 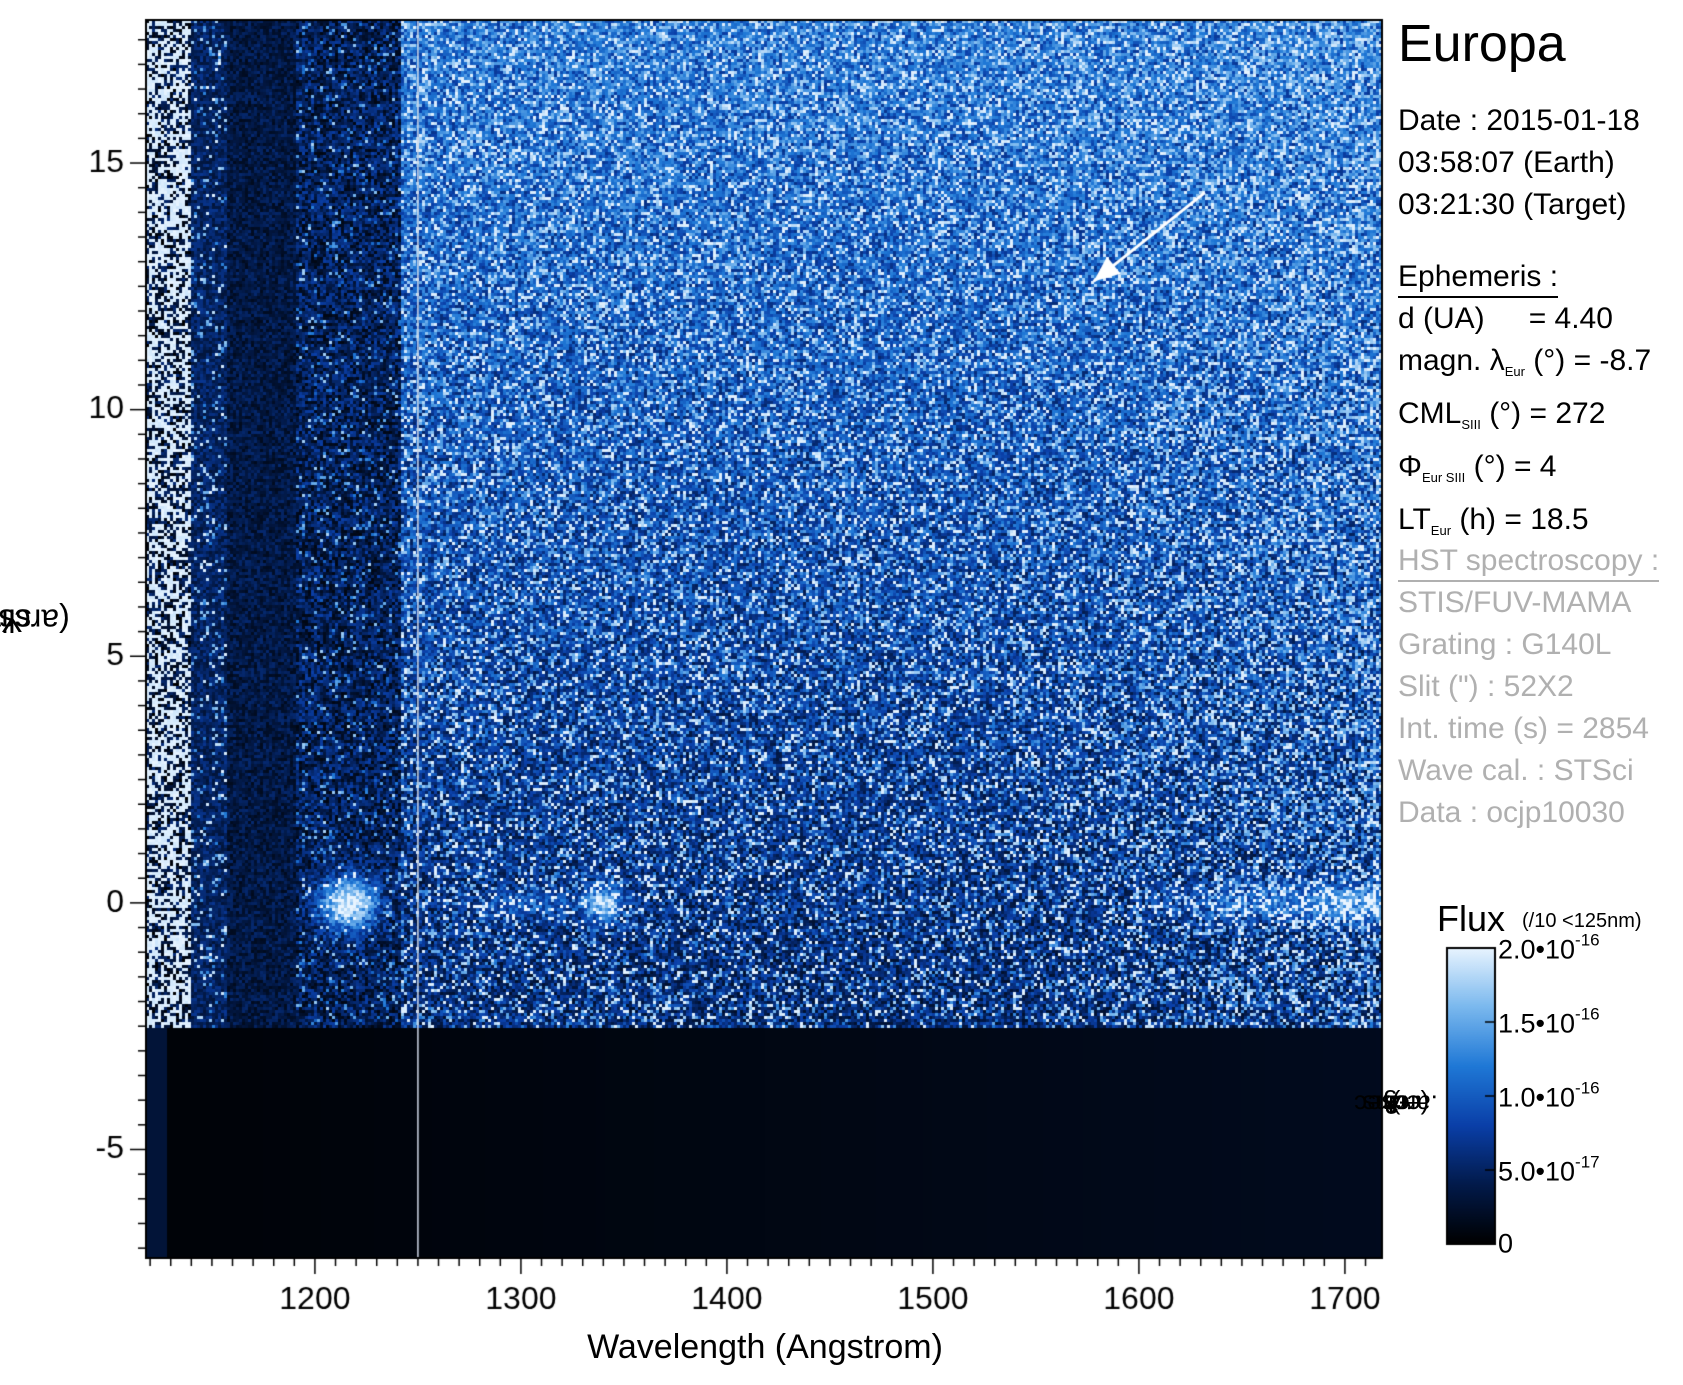 I want to click on phi-sub: Eur SIII, so click(x=1443, y=477).